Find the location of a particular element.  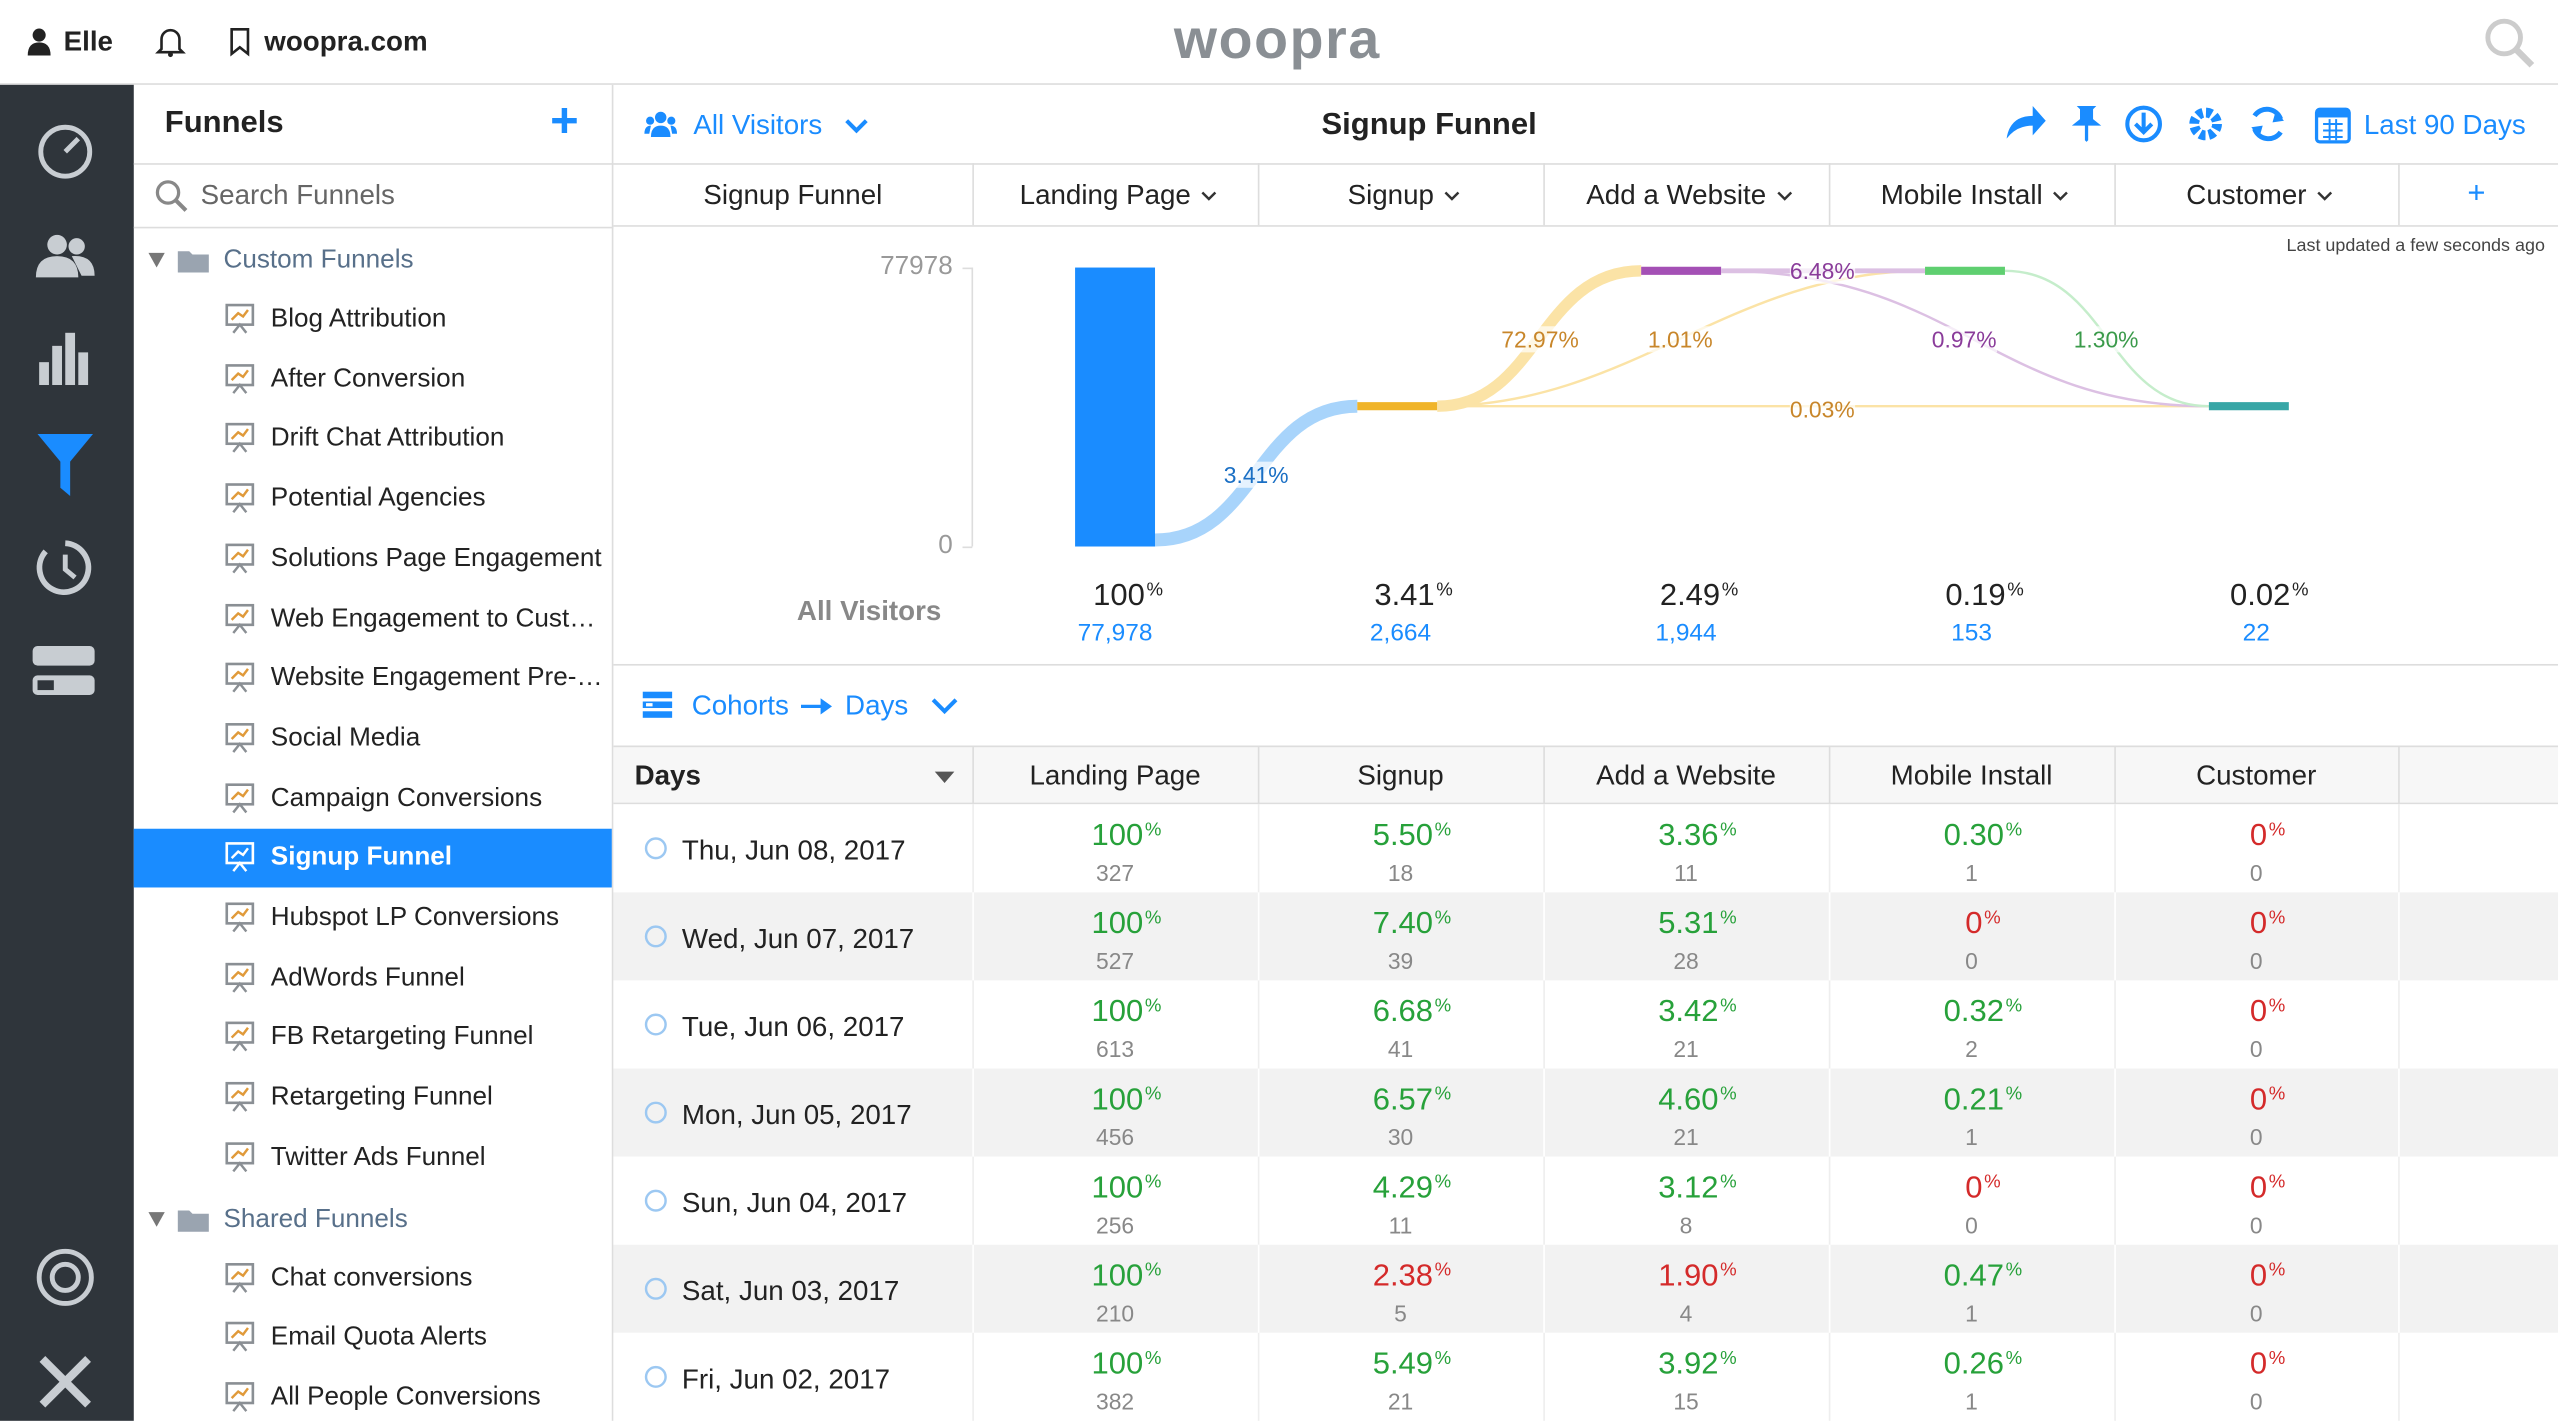

funnel-item: Twitter Ads Funnel is located at coordinates (378, 1157).